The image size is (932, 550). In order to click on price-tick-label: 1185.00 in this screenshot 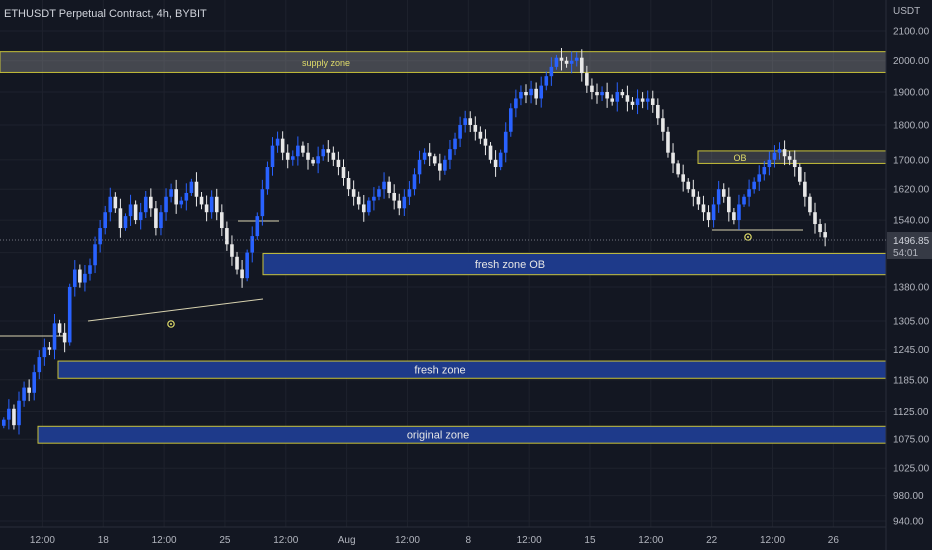, I will do `click(911, 380)`.